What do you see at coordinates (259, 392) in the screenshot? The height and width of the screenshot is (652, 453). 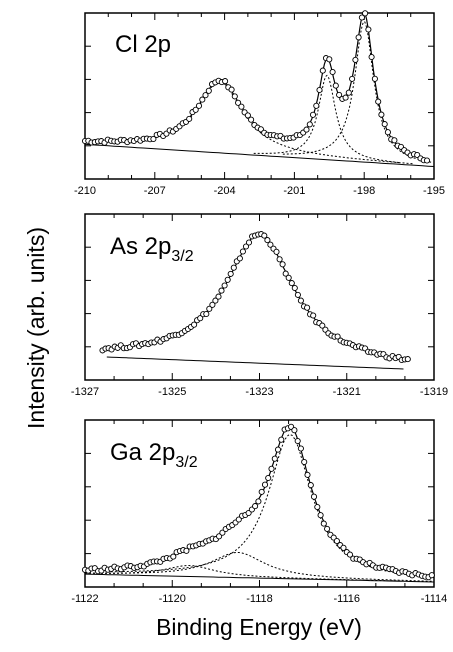 I see `x-tick-label: -1323` at bounding box center [259, 392].